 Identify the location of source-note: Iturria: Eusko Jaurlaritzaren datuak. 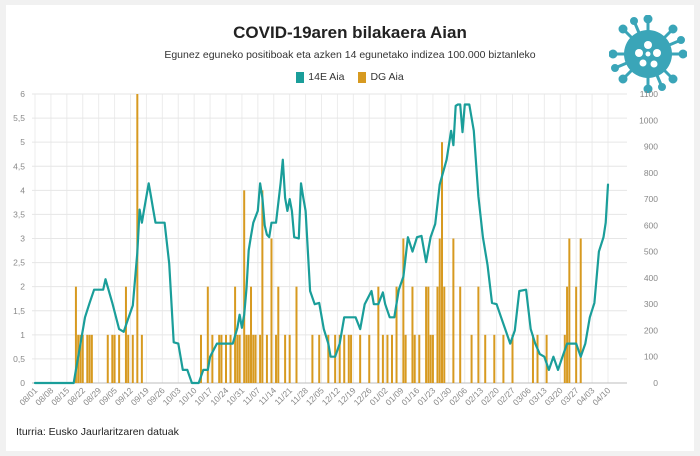
(97, 432).